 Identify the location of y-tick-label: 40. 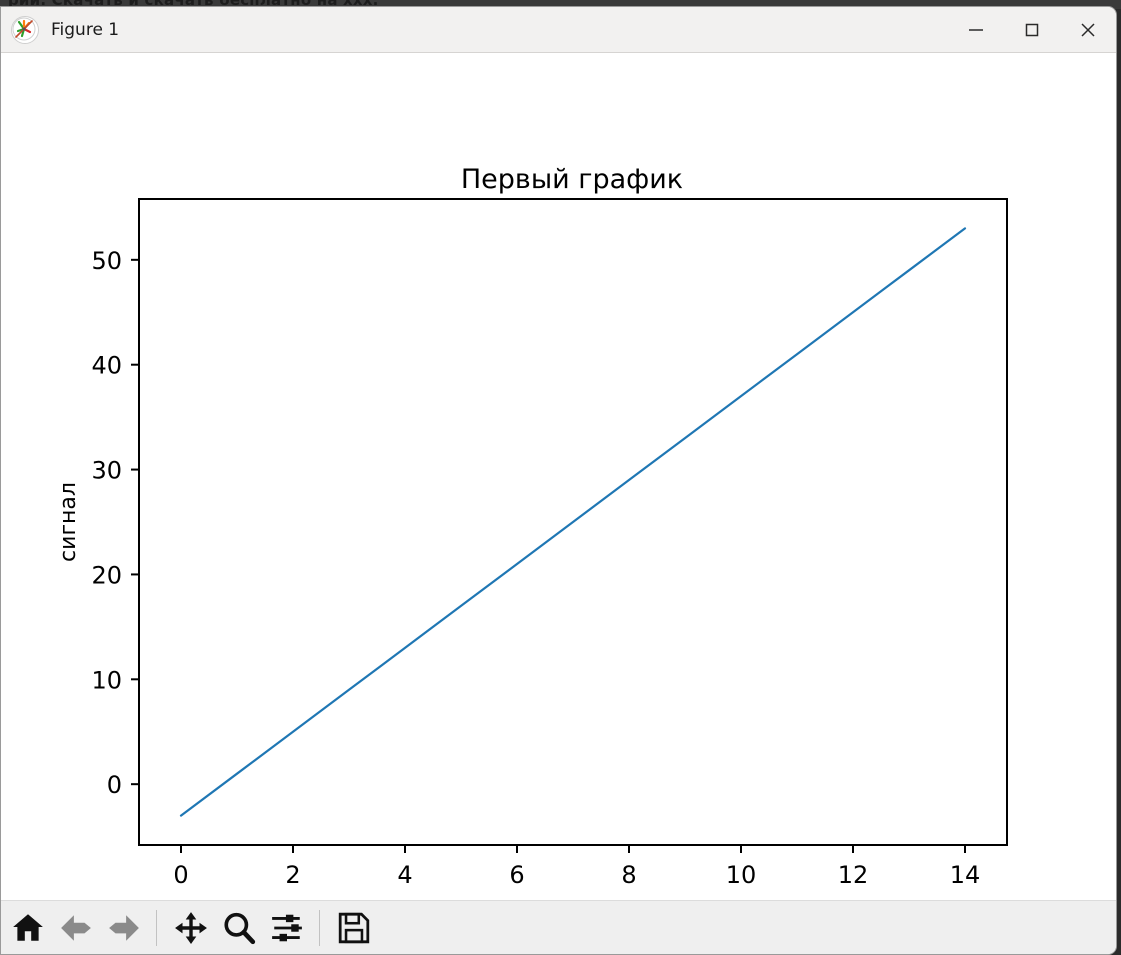
(106, 366).